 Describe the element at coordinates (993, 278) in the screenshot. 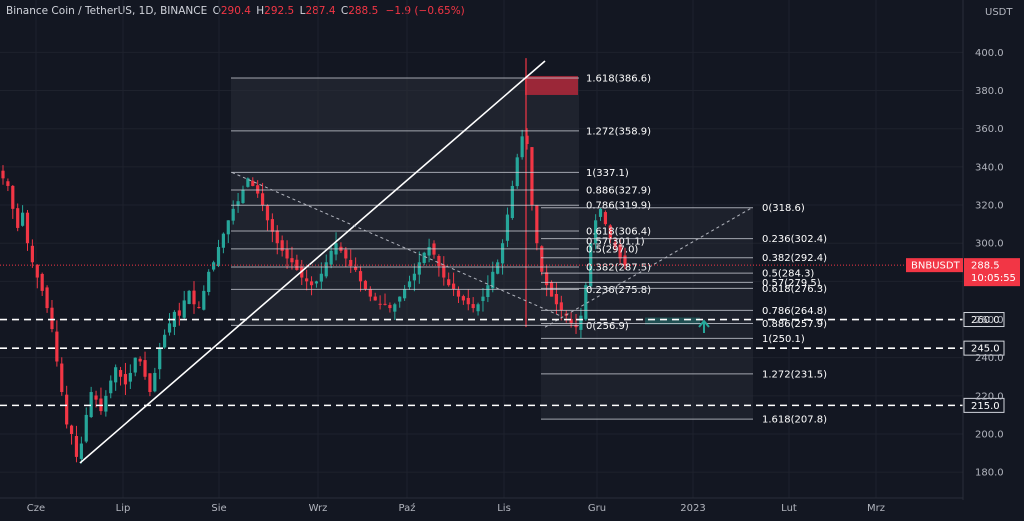

I see `price-tag-countdown: 10:05:55` at that location.